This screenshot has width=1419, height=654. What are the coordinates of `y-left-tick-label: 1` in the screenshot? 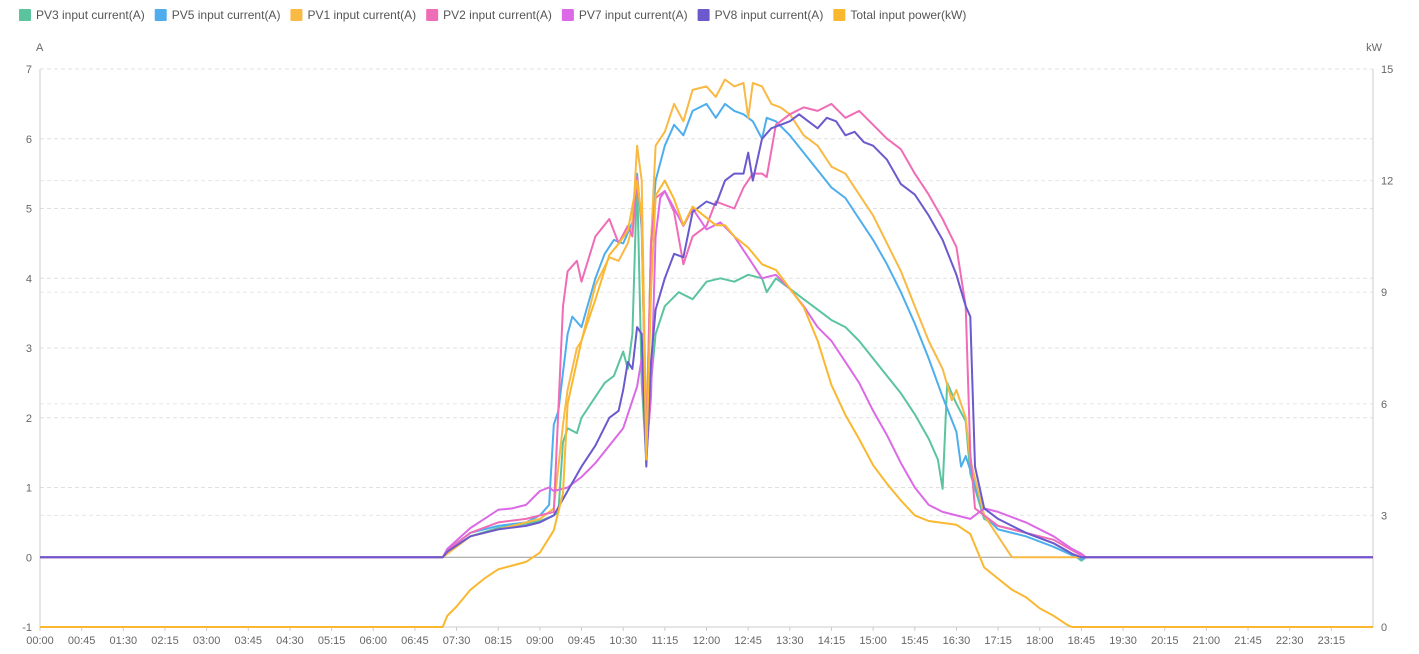 It's located at (29, 489).